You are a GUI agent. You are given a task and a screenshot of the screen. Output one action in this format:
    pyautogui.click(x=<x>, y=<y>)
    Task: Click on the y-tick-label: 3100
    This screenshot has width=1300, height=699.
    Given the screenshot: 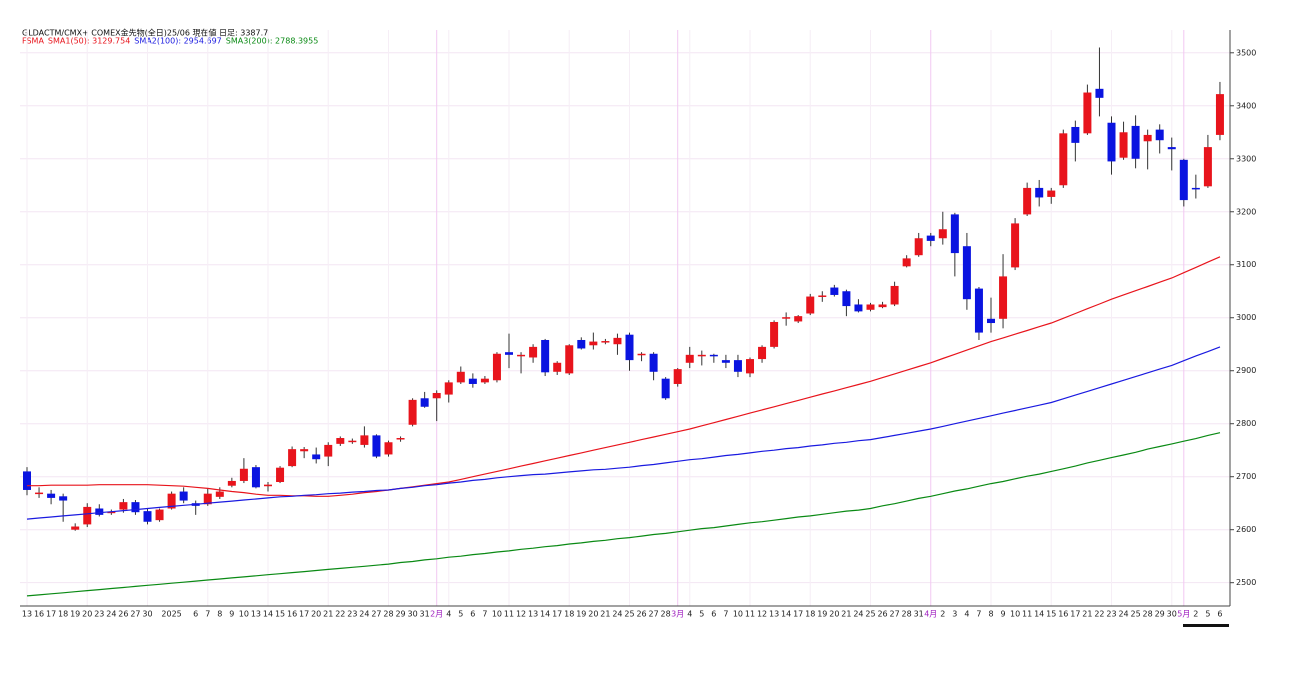 What is the action you would take?
    pyautogui.click(x=1246, y=264)
    